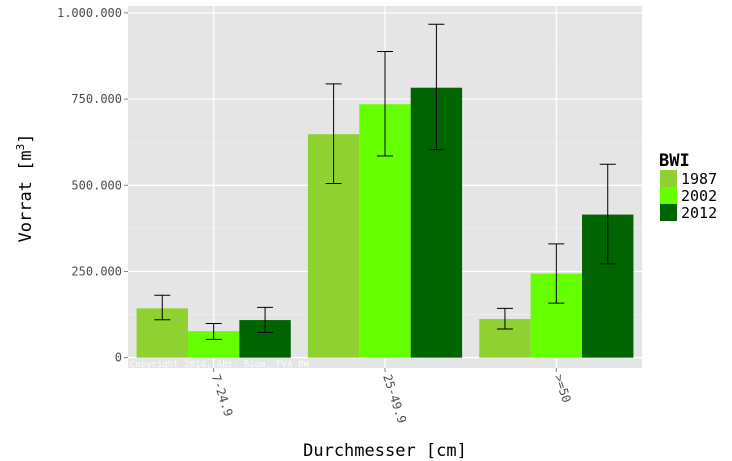  I want to click on y-axis-title-close: ], so click(26, 139).